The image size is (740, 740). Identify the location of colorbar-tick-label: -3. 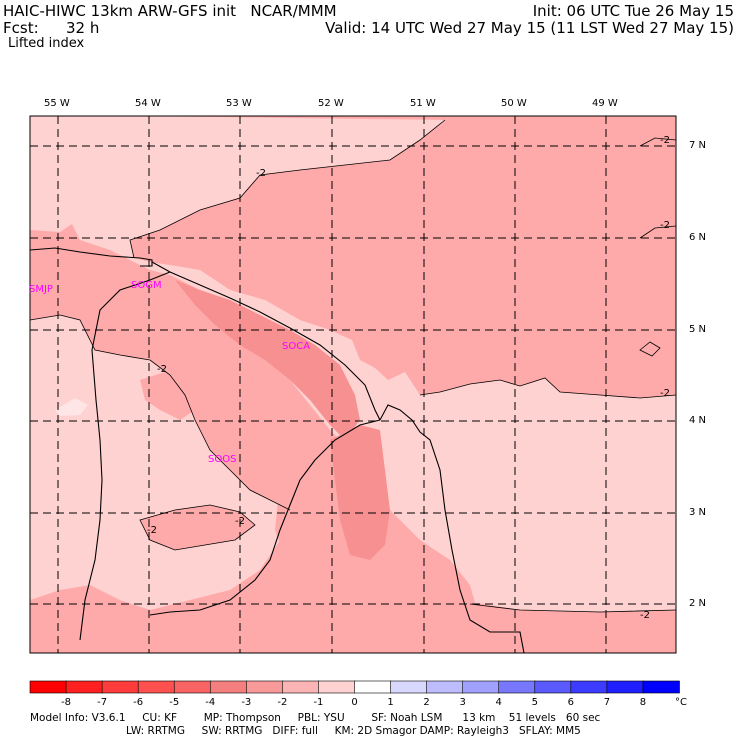
(246, 702).